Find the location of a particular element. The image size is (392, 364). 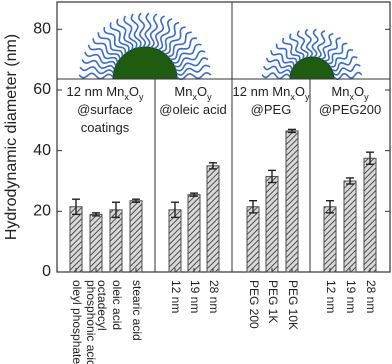

x-tick-label: oleic acid is located at coordinates (117, 305).